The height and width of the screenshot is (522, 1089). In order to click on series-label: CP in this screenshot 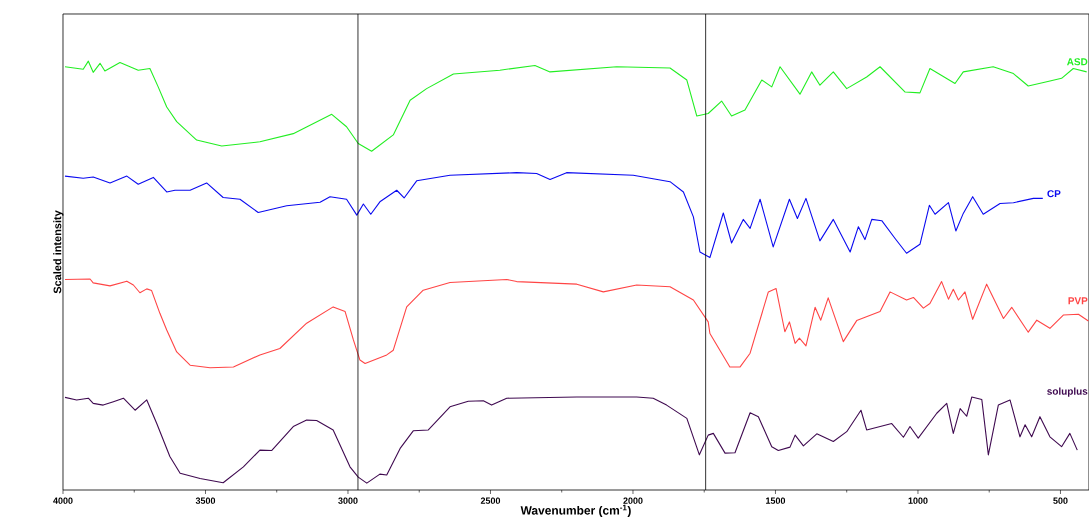, I will do `click(1054, 194)`.